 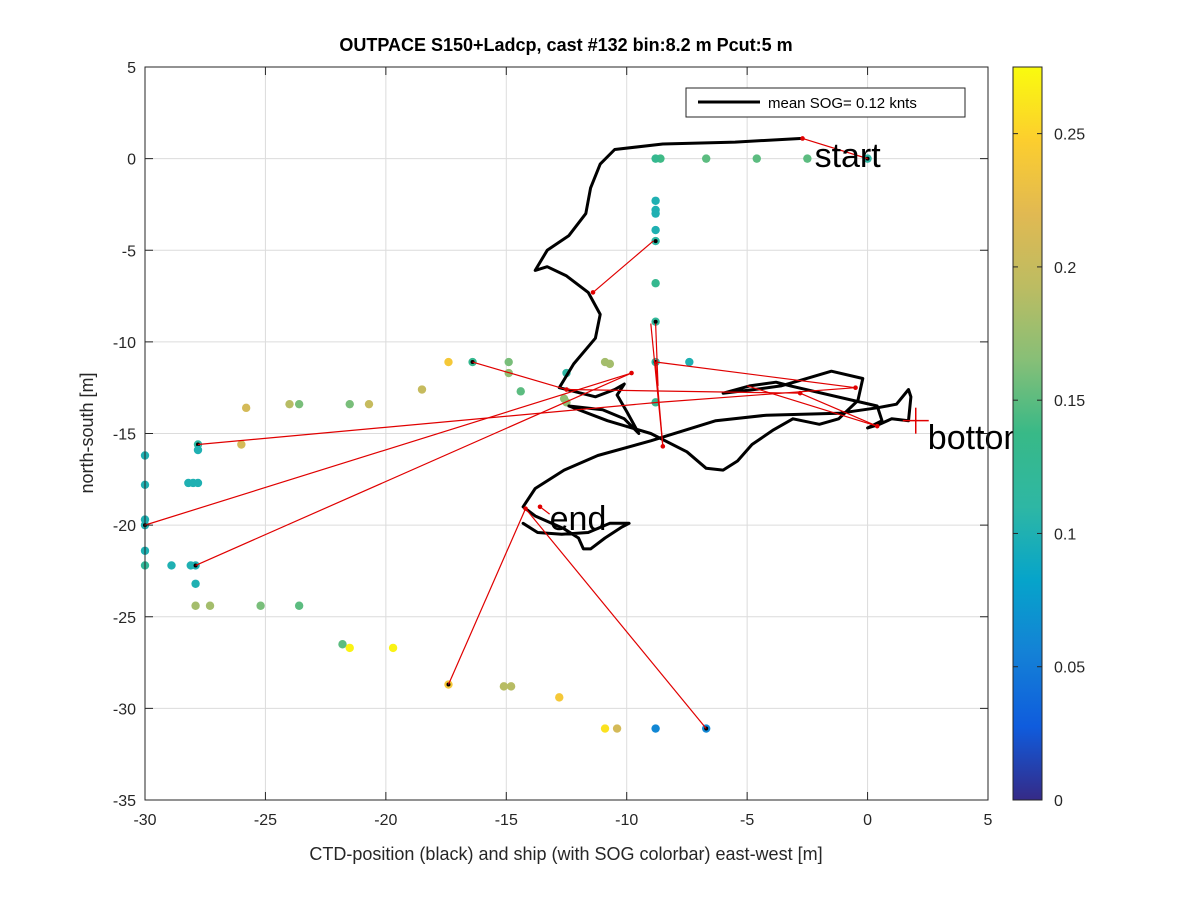 I want to click on colorbar-tick-label: 0.05, so click(x=1069, y=668).